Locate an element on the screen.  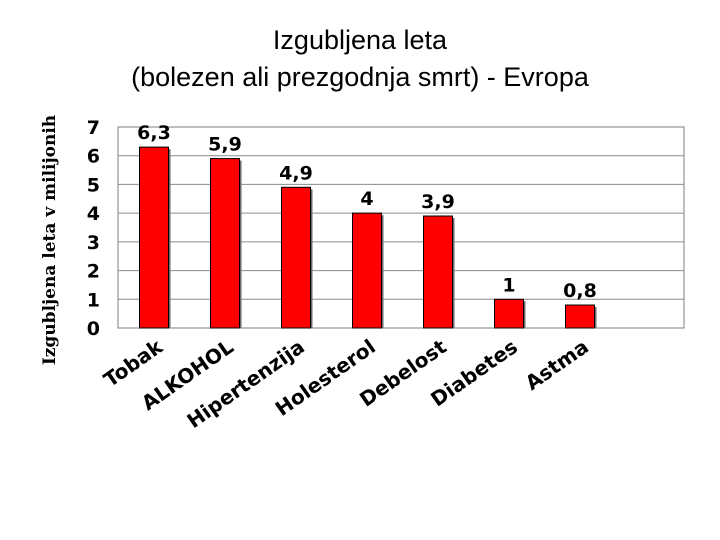
y-tick-label: 1 is located at coordinates (93, 300).